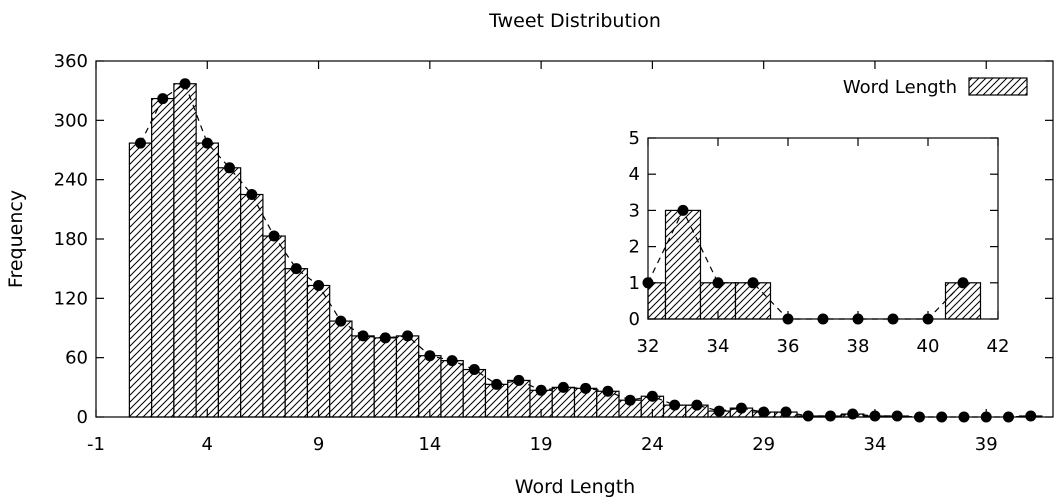 The width and height of the screenshot is (1064, 504). I want to click on x-tick-label: 39, so click(986, 444).